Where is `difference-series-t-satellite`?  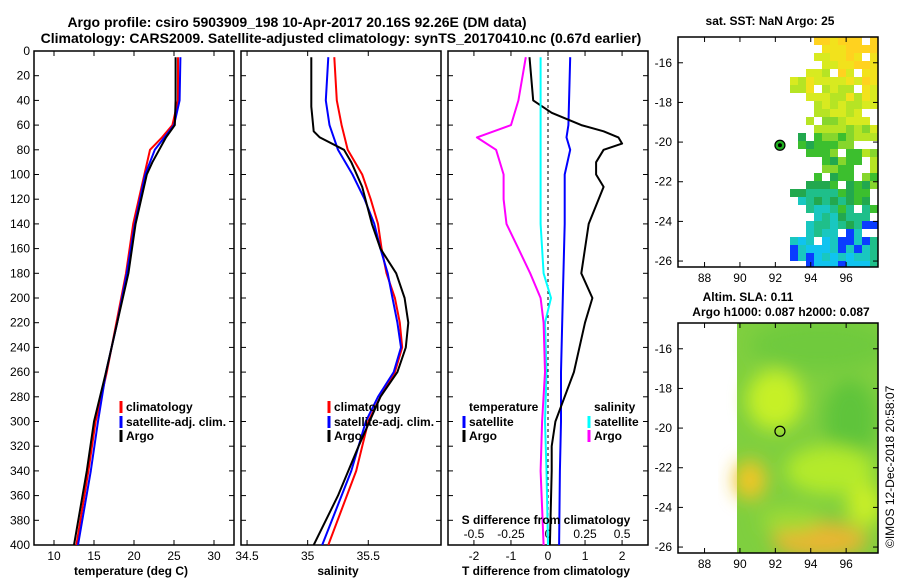
difference-series-t-satellite is located at coordinates (565, 301).